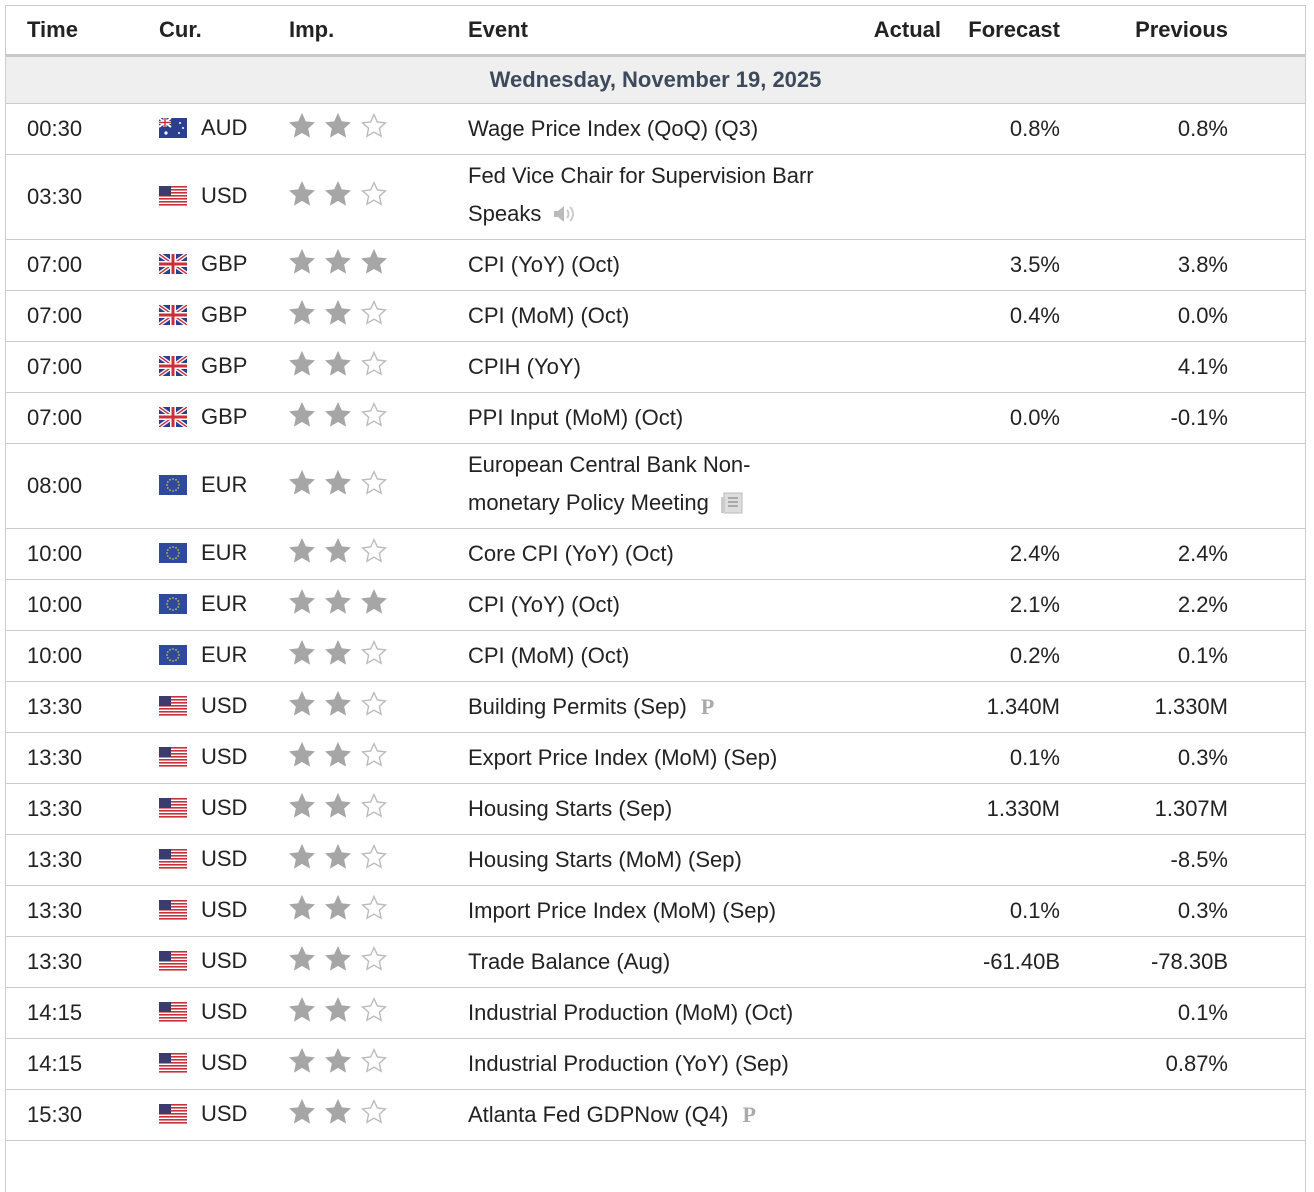 The height and width of the screenshot is (1192, 1314). I want to click on event-name: CPI (MoM) (Oct), so click(549, 655).